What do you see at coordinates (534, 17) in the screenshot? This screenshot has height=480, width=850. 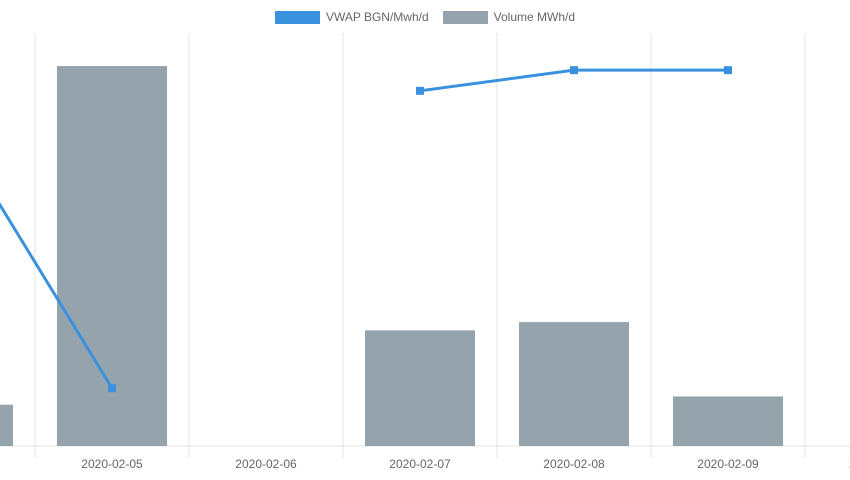 I see `legend-label-volume: Volume MWh/d` at bounding box center [534, 17].